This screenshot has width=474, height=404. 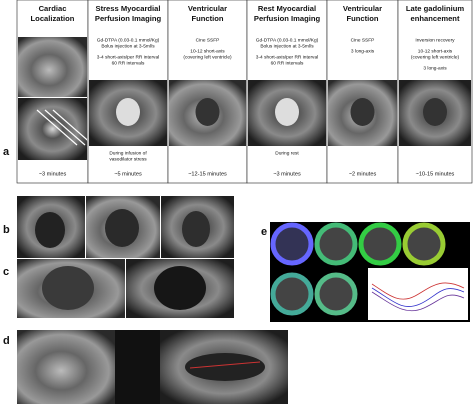 I want to click on duration: ~10-15 minutes, so click(x=435, y=174).